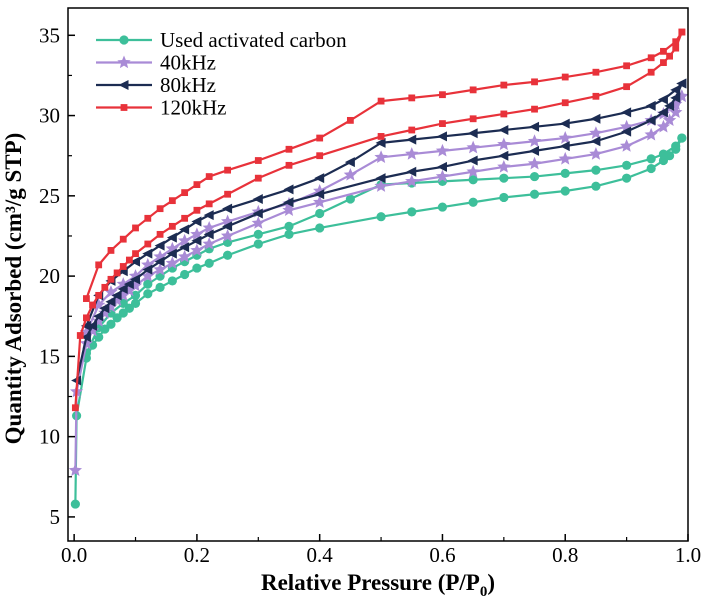 This screenshot has width=710, height=599. Describe the element at coordinates (253, 40) in the screenshot. I see `legend-label: Used activated carbon` at that location.